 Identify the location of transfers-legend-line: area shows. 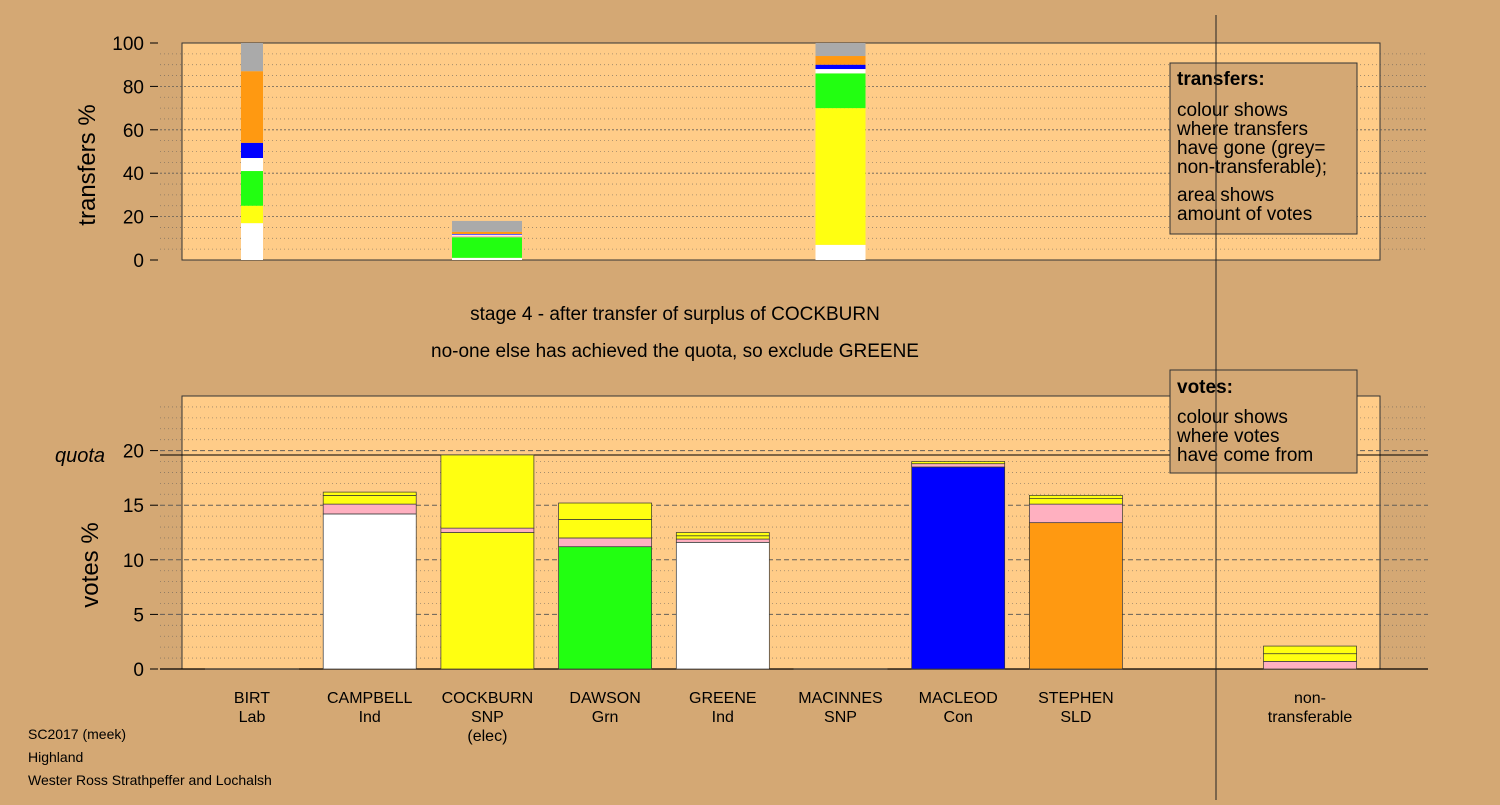
(1225, 195).